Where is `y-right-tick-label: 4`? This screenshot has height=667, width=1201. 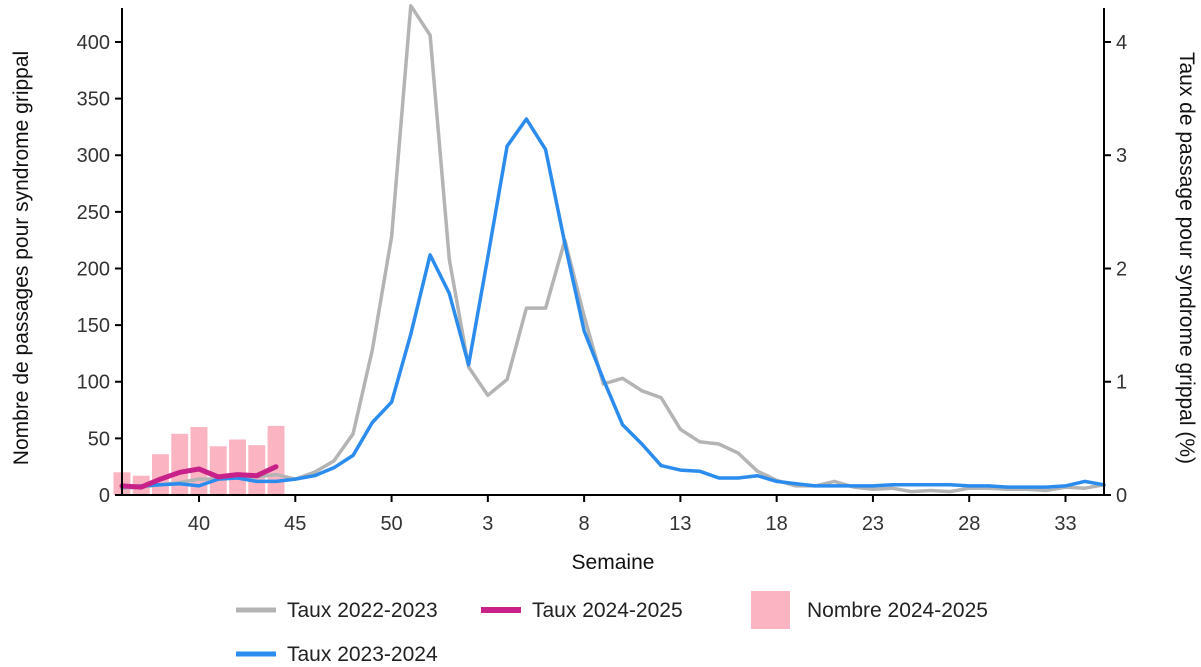 y-right-tick-label: 4 is located at coordinates (1121, 43).